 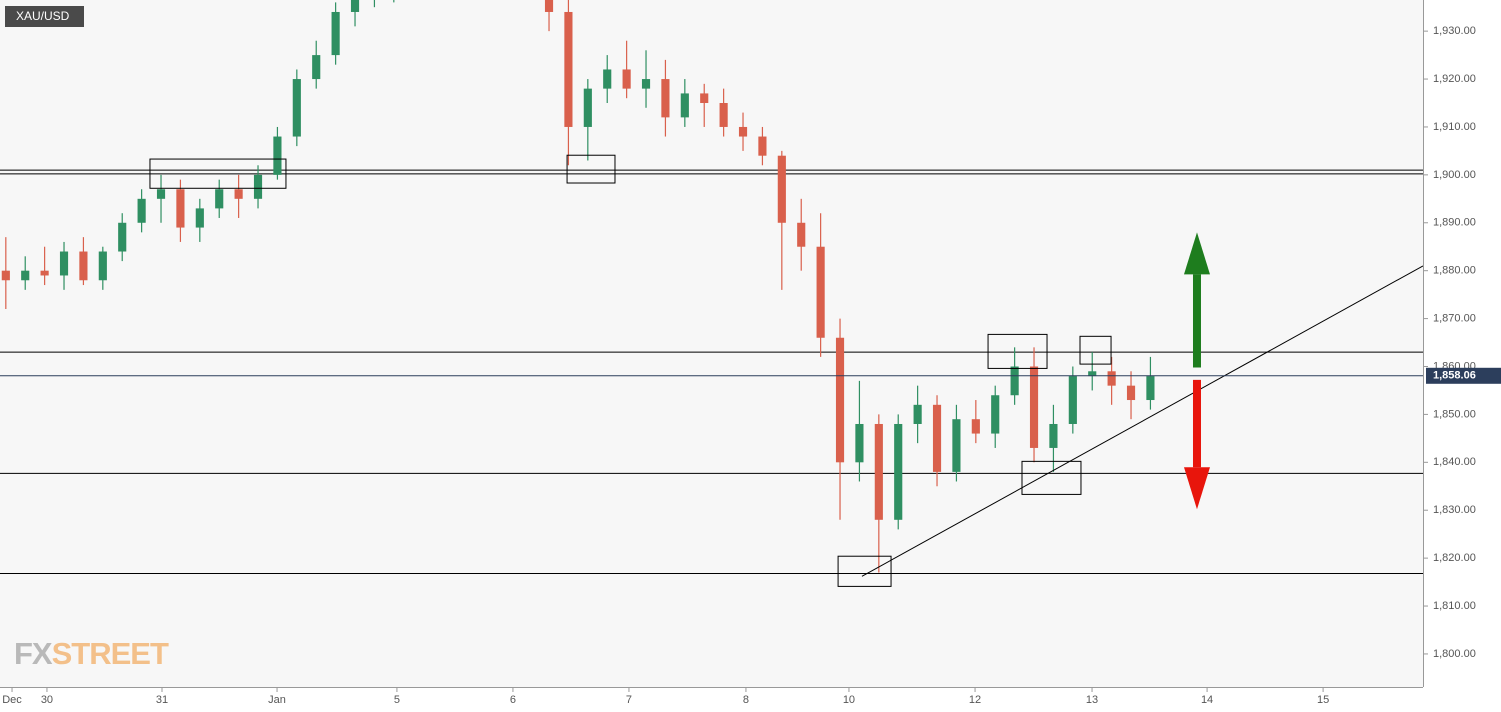 What do you see at coordinates (746, 700) in the screenshot?
I see `x-tick-label: 8` at bounding box center [746, 700].